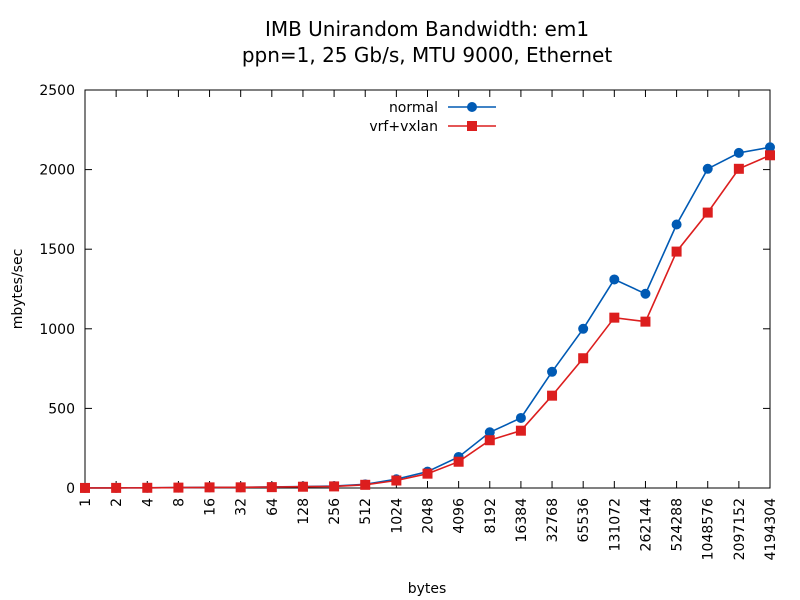 The width and height of the screenshot is (800, 600). What do you see at coordinates (522, 520) in the screenshot?
I see `x-tick-label: 16384` at bounding box center [522, 520].